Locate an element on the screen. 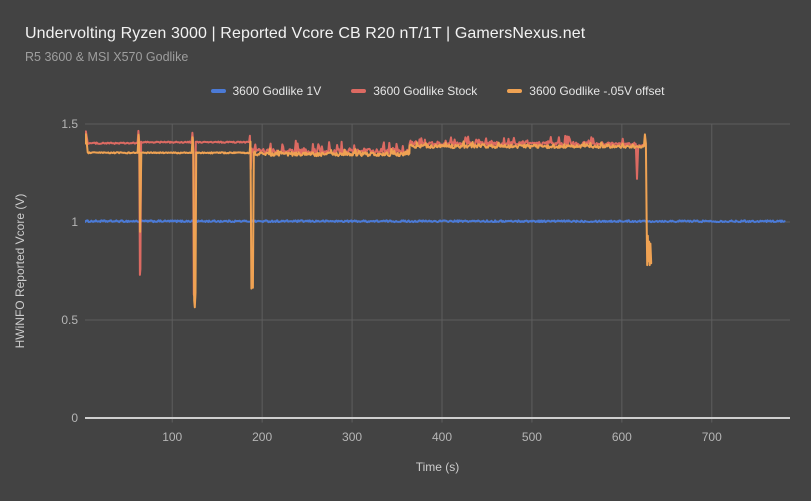  legend-label: 3600 Godlike 1V is located at coordinates (277, 91).